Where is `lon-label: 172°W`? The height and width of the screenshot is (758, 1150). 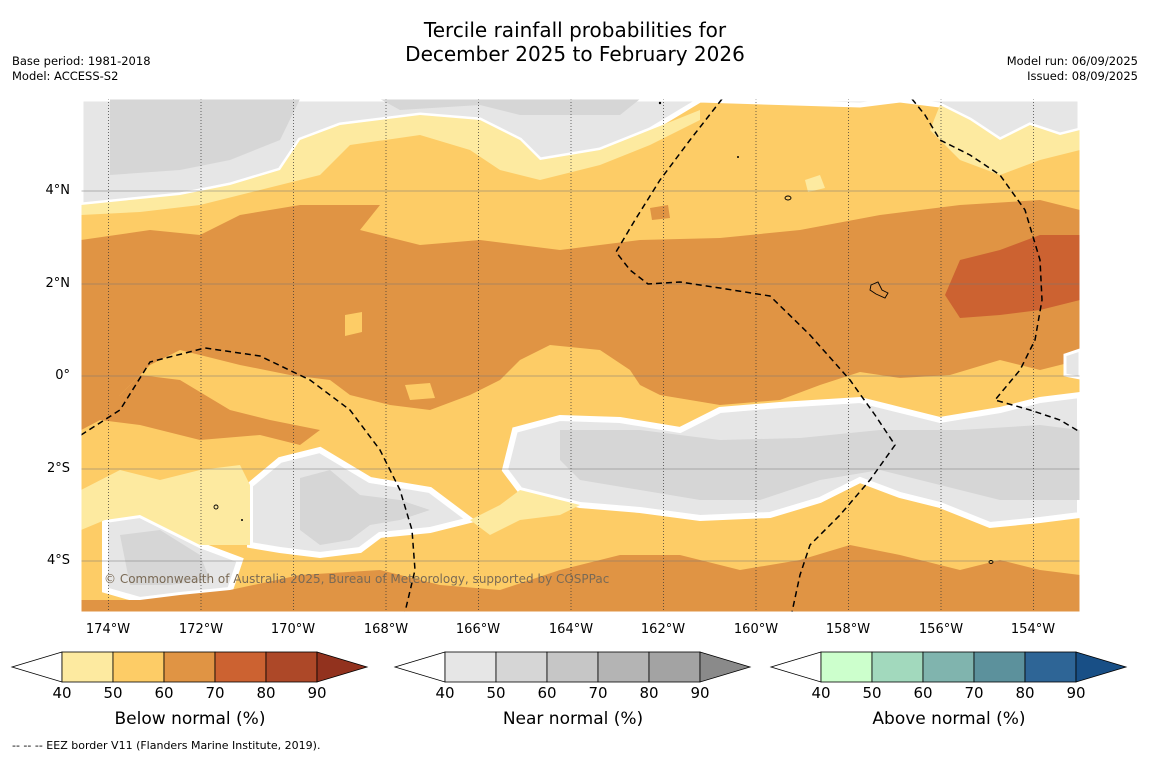
lon-label: 172°W is located at coordinates (201, 629).